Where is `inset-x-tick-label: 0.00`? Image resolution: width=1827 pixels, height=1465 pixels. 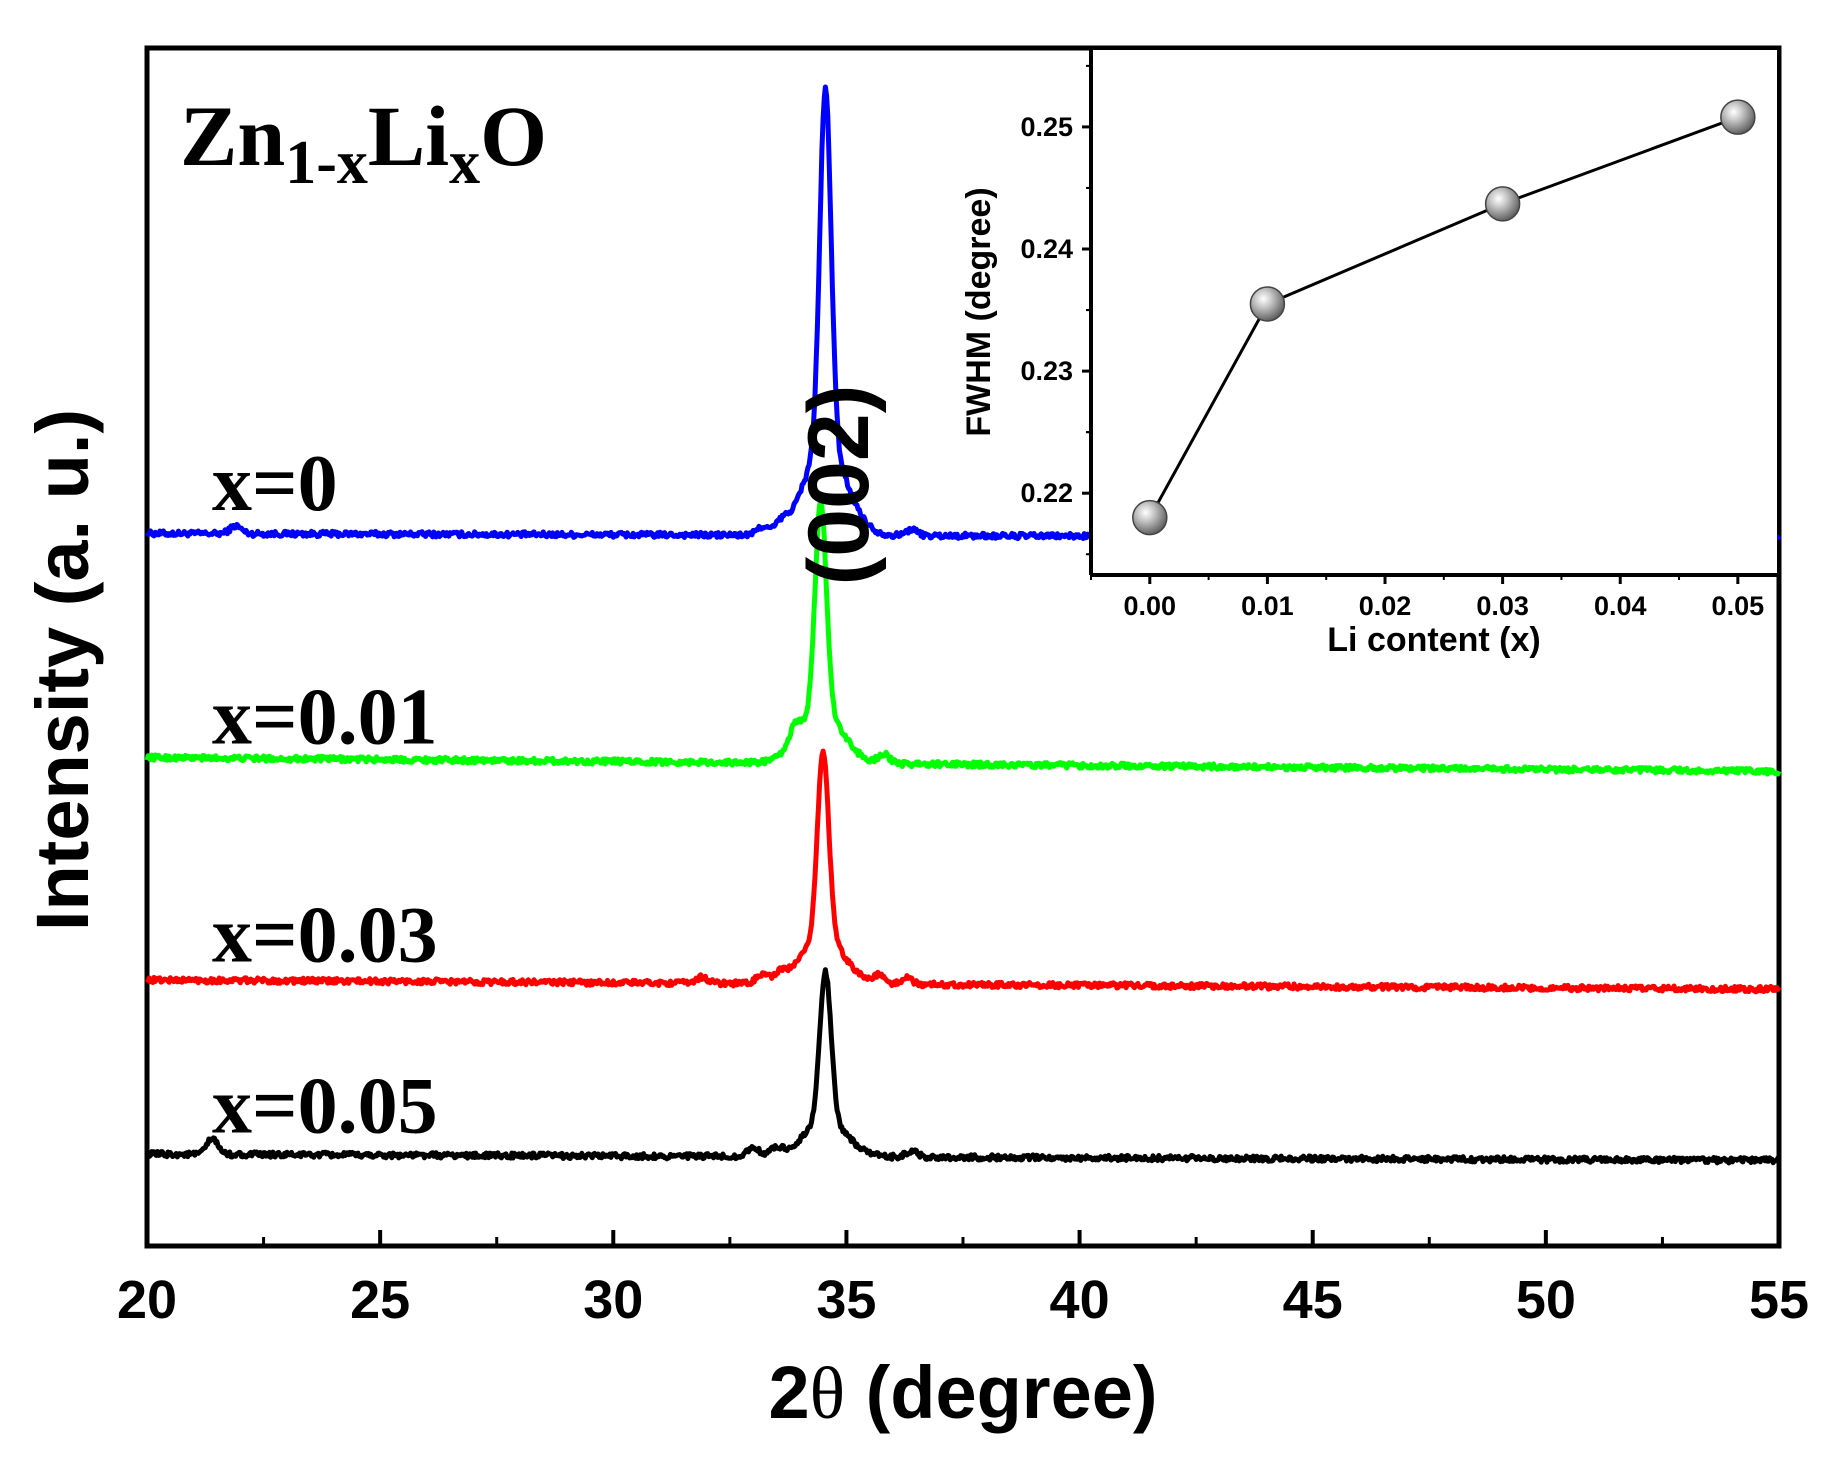
inset-x-tick-label: 0.00 is located at coordinates (1150, 606).